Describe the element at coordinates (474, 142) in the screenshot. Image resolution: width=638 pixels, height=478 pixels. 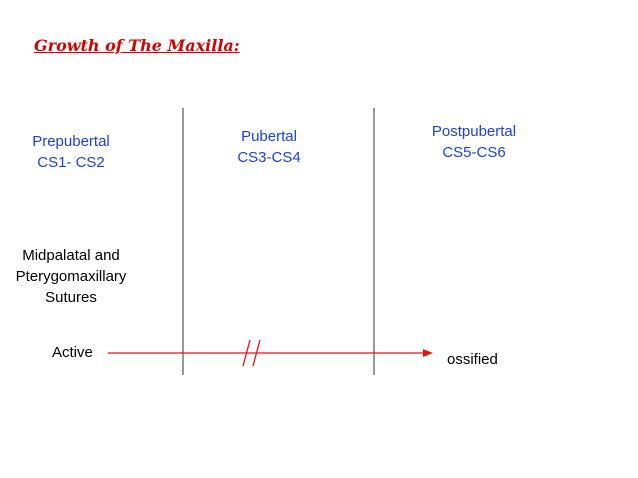
I see `stage-postpubertal: Postpubertal CS5-CS6` at that location.